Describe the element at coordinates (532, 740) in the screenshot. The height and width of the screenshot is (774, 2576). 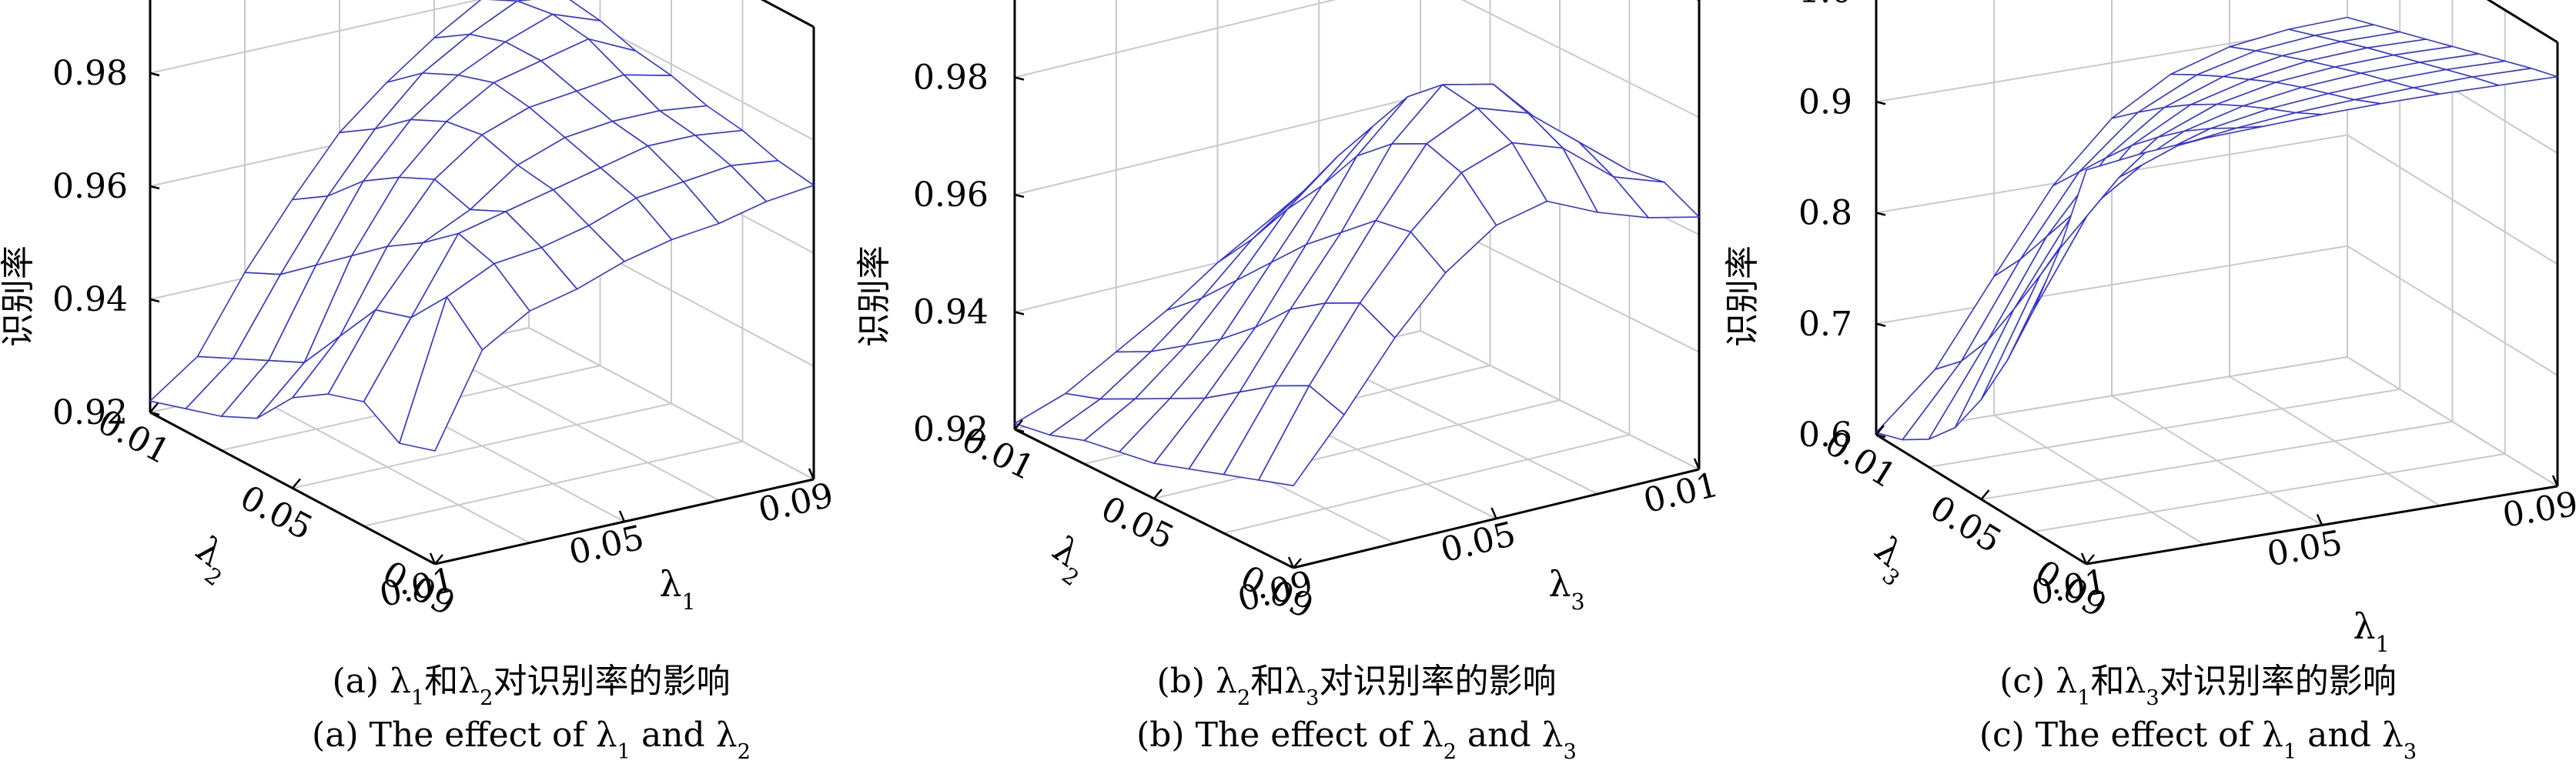
I see `caption-english: (a) The effect of λ1 and λ2` at that location.